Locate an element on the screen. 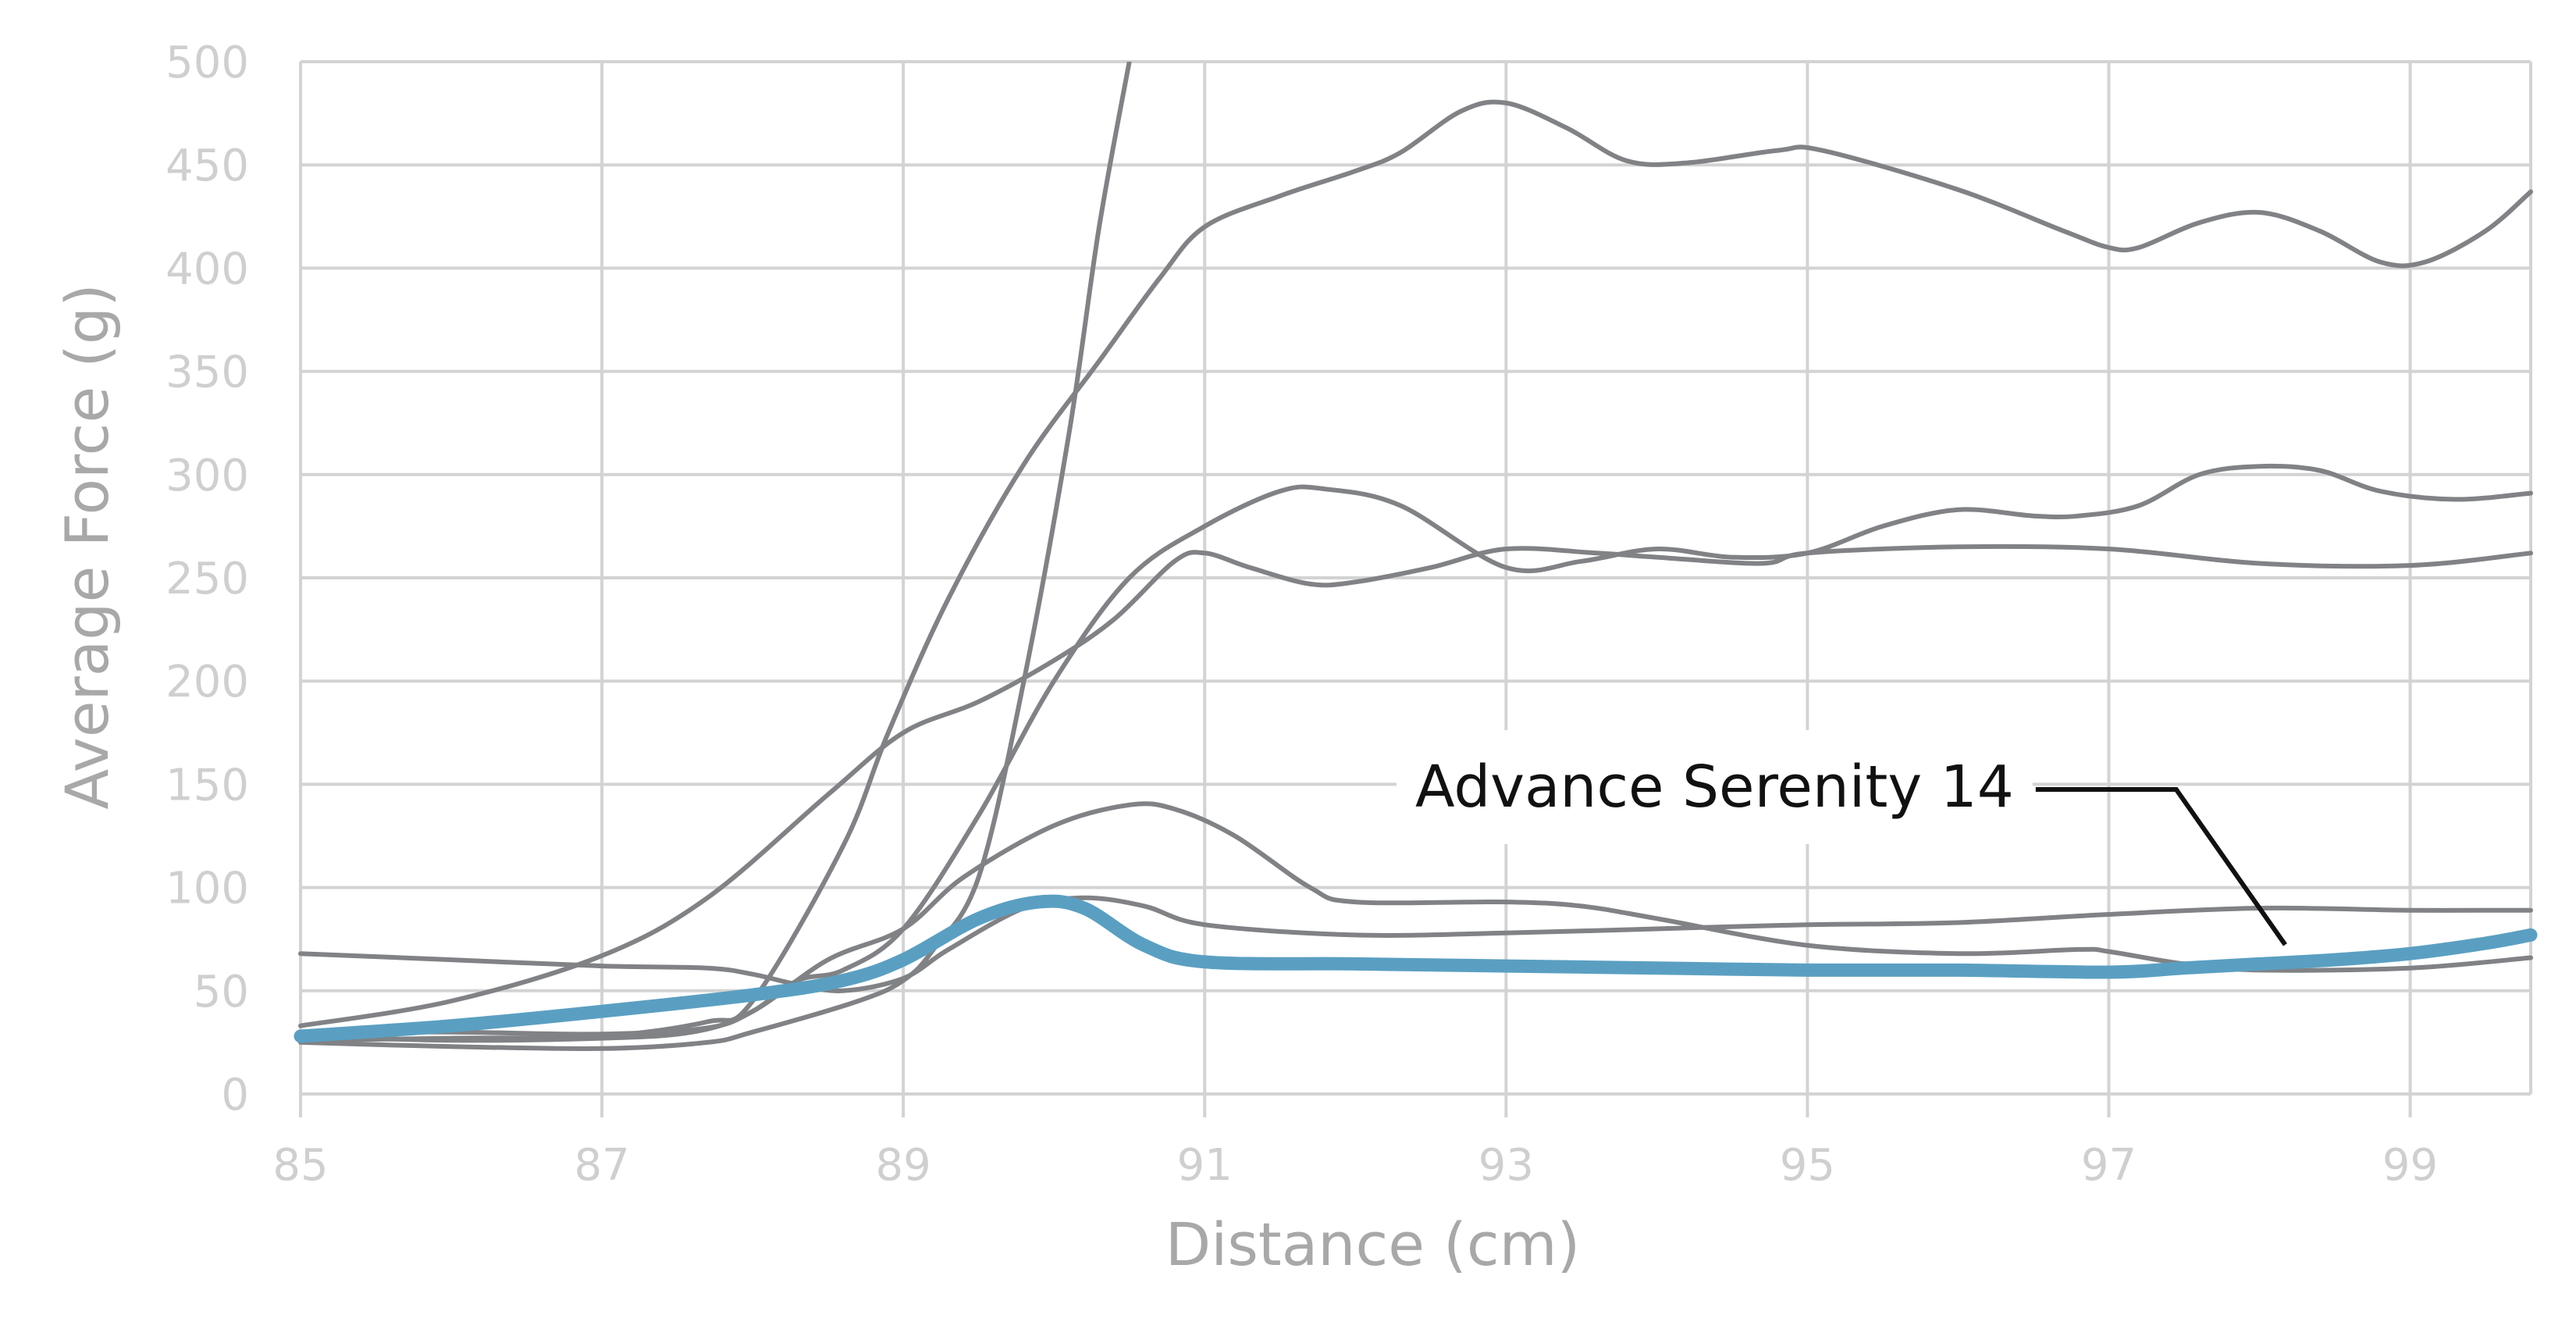  y-tick-label: 350 is located at coordinates (207, 372).